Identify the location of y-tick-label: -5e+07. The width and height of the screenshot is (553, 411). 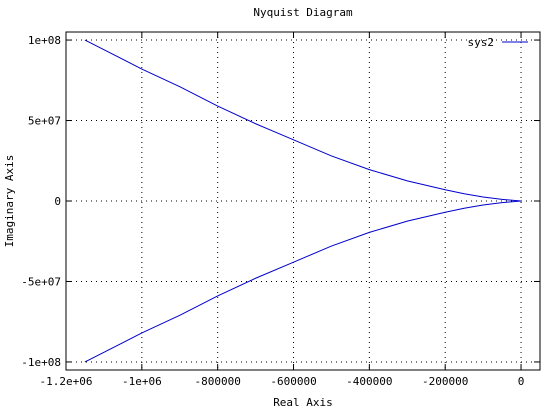
(41, 281).